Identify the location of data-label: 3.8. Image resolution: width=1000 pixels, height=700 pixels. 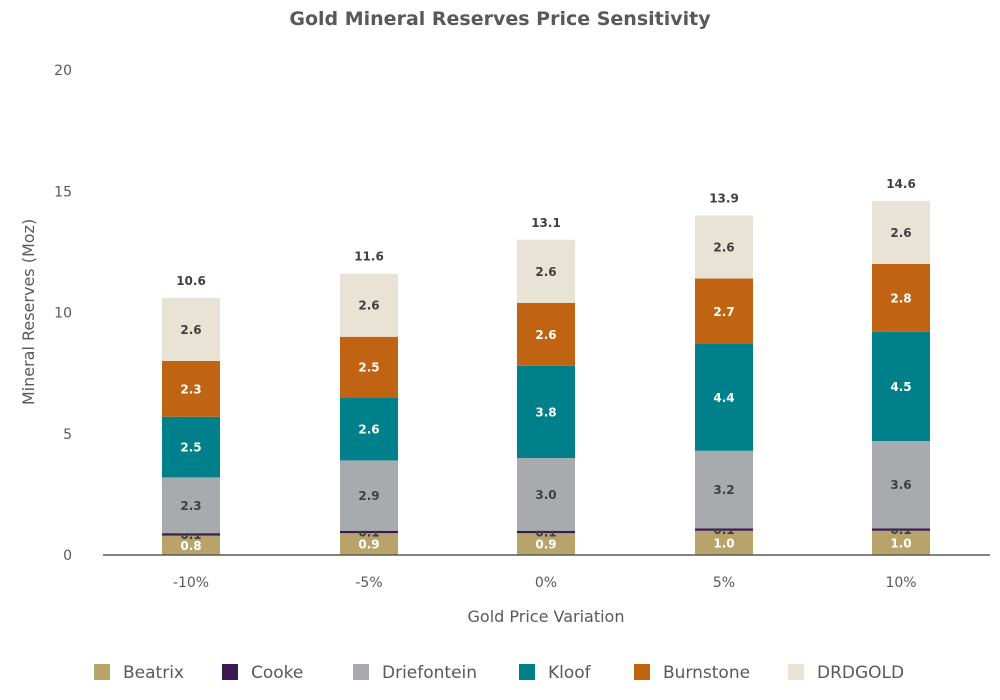
(545, 412).